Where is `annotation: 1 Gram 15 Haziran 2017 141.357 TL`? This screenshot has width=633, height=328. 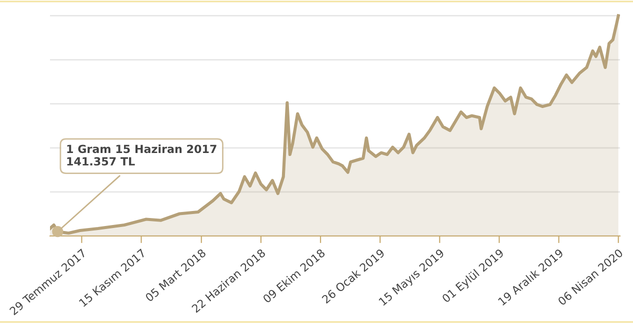 annotation: 1 Gram 15 Haziran 2017 141.357 TL is located at coordinates (141, 155).